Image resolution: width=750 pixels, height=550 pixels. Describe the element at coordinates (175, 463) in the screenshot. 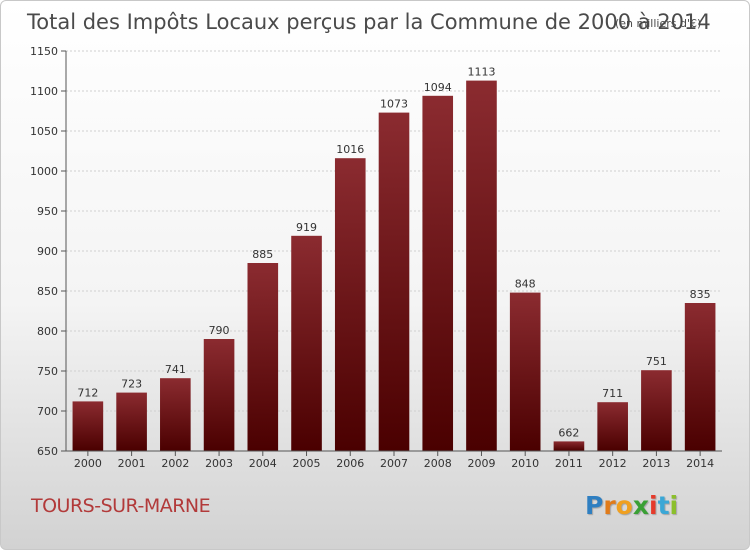

I see `x-tick-label-2002: 2002` at that location.